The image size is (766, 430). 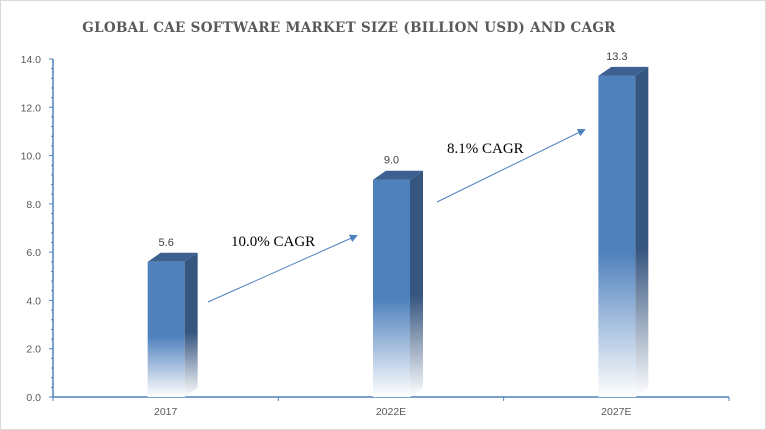 I want to click on x-tick-label: 2022E, so click(x=391, y=412).